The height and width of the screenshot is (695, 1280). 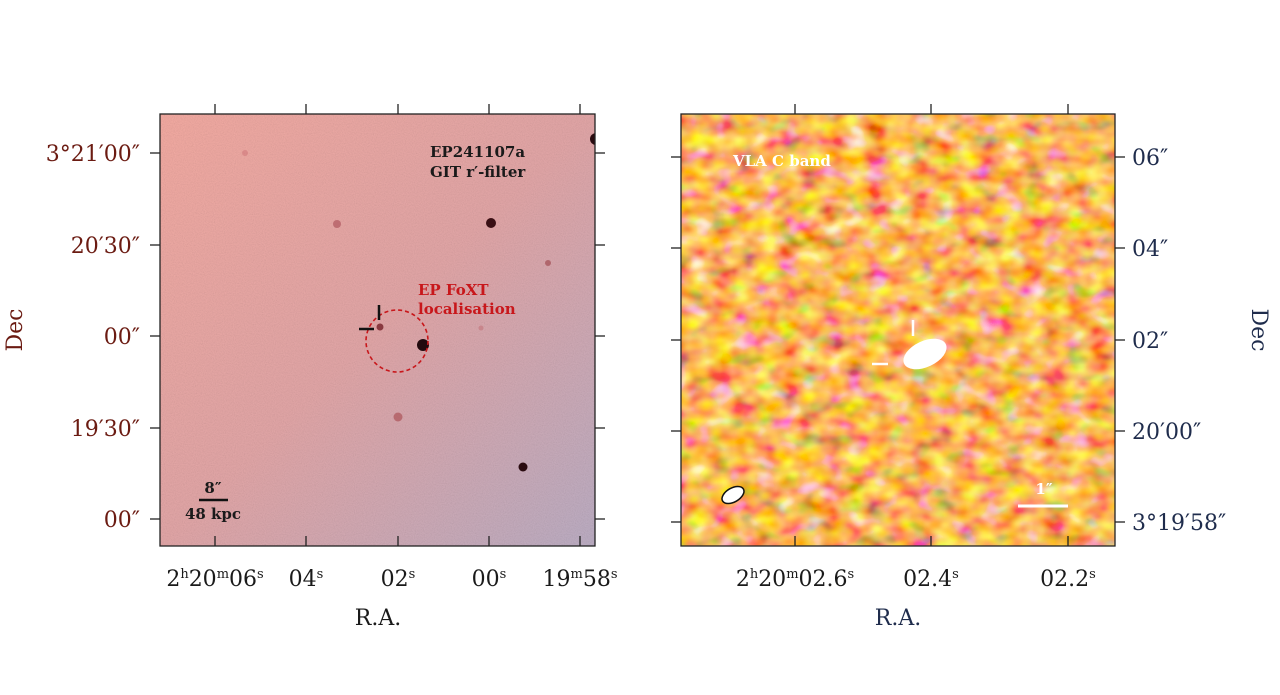 What do you see at coordinates (212, 488) in the screenshot?
I see `scale-label-top: 8″` at bounding box center [212, 488].